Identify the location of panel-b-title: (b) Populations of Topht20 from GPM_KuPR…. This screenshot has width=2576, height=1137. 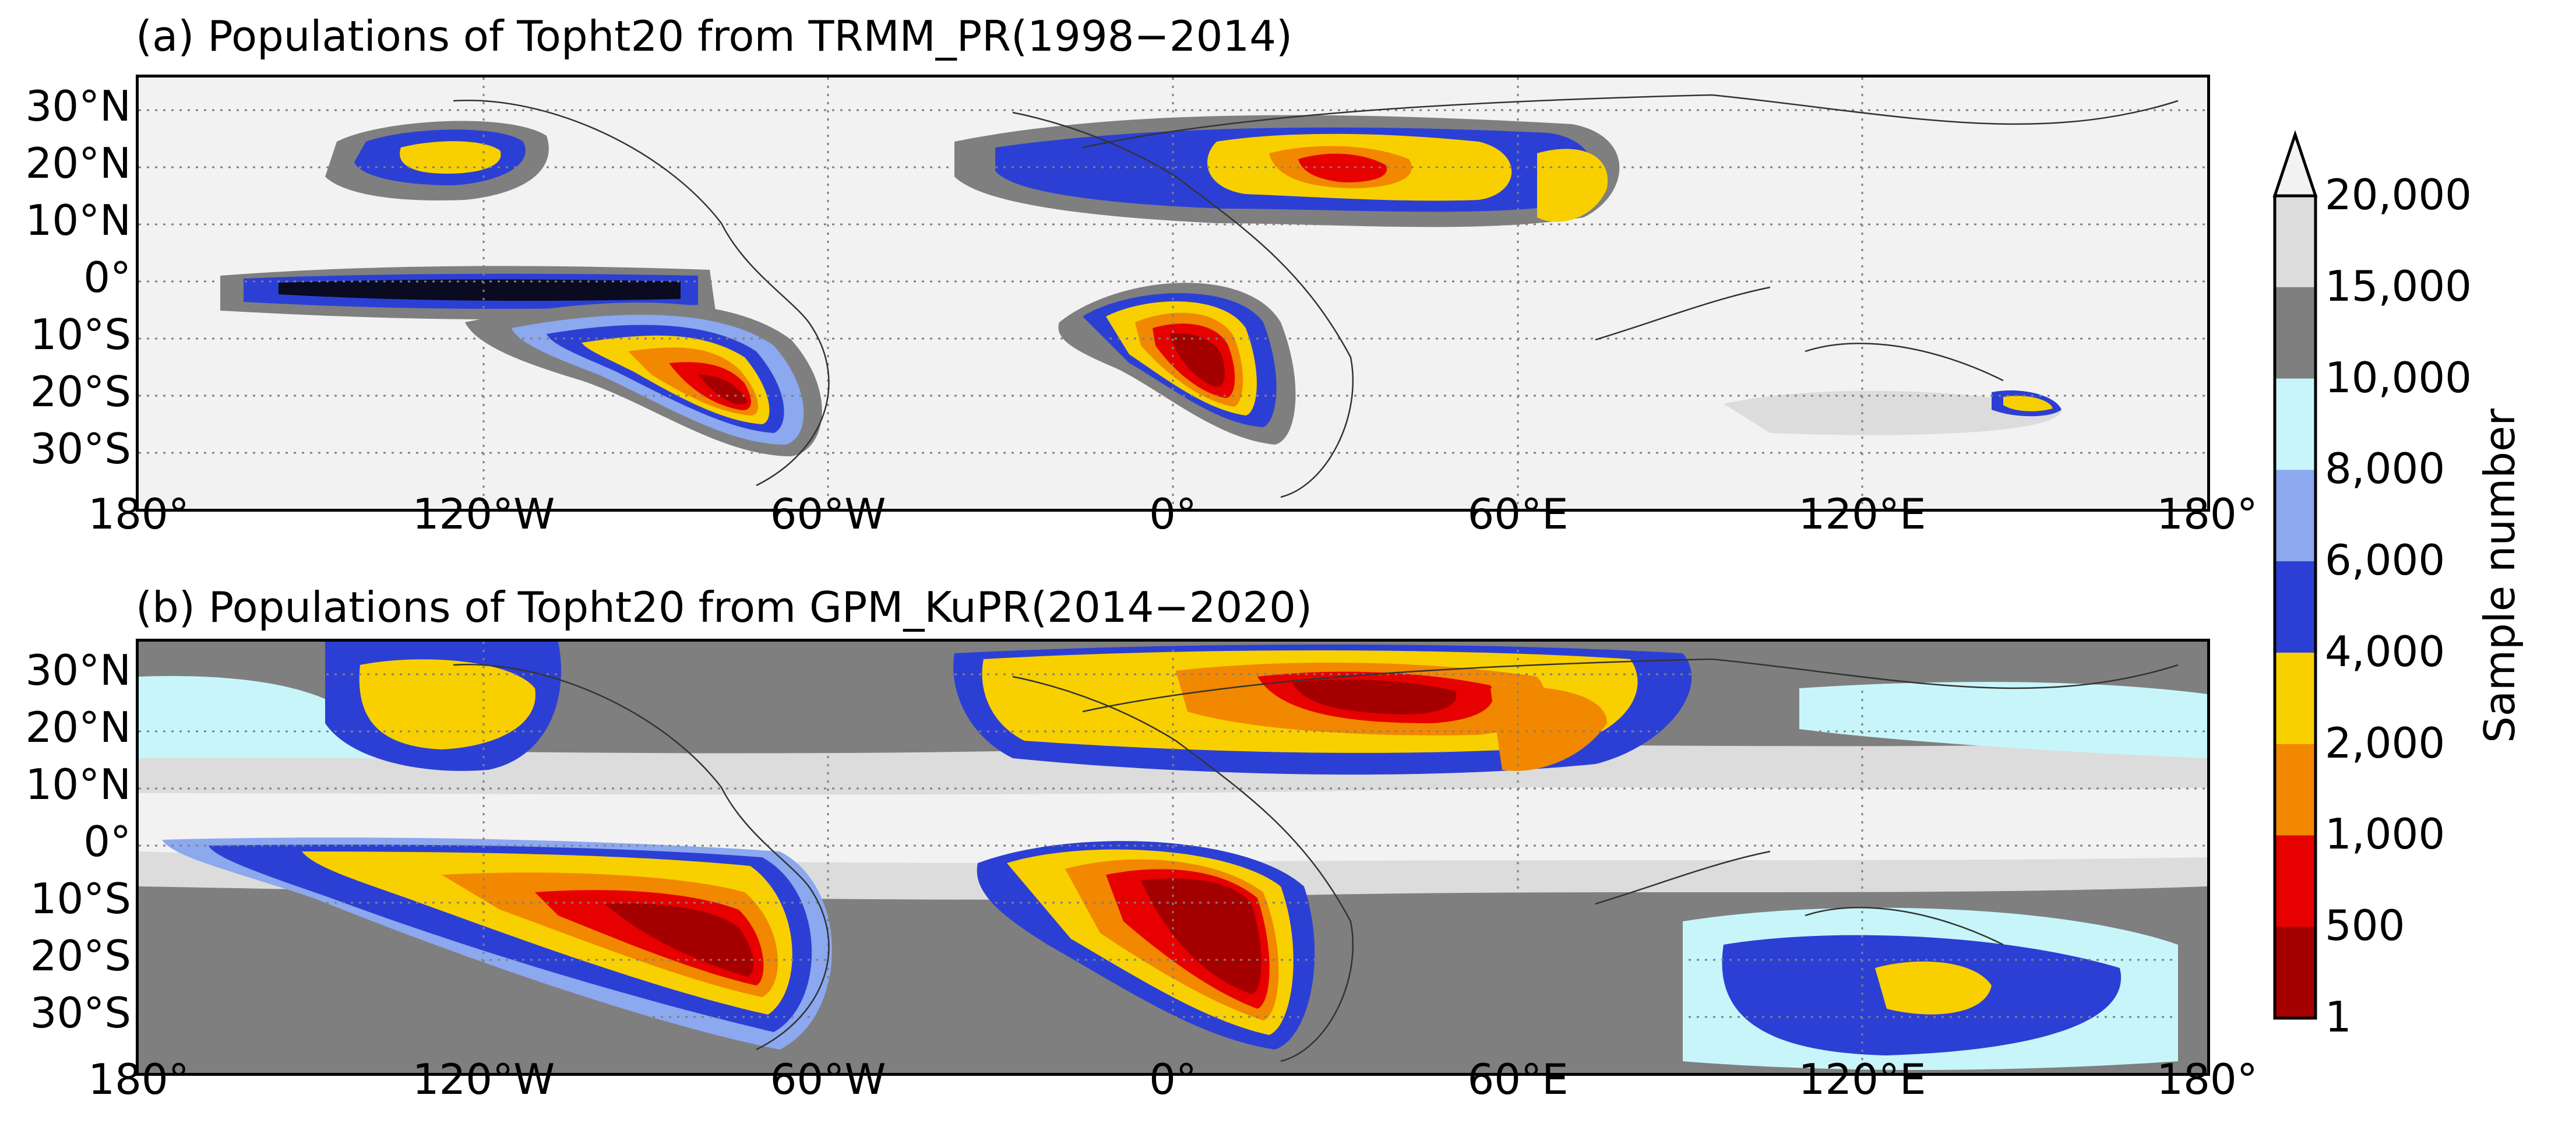
(724, 608).